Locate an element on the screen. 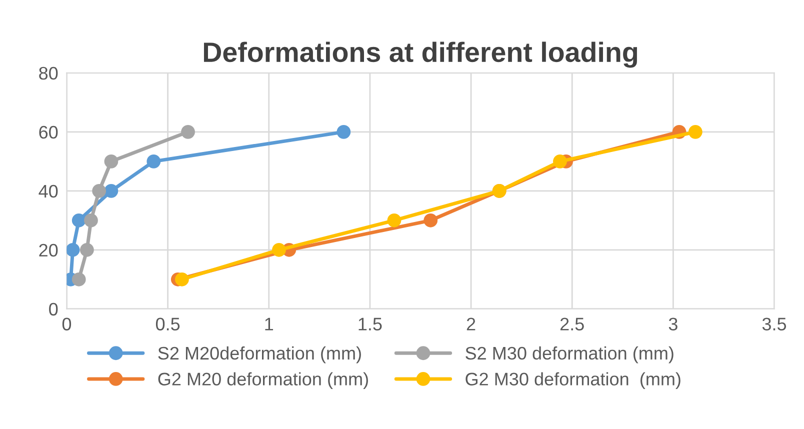 Image resolution: width=804 pixels, height=429 pixels. x-tick-label: 3 is located at coordinates (673, 324).